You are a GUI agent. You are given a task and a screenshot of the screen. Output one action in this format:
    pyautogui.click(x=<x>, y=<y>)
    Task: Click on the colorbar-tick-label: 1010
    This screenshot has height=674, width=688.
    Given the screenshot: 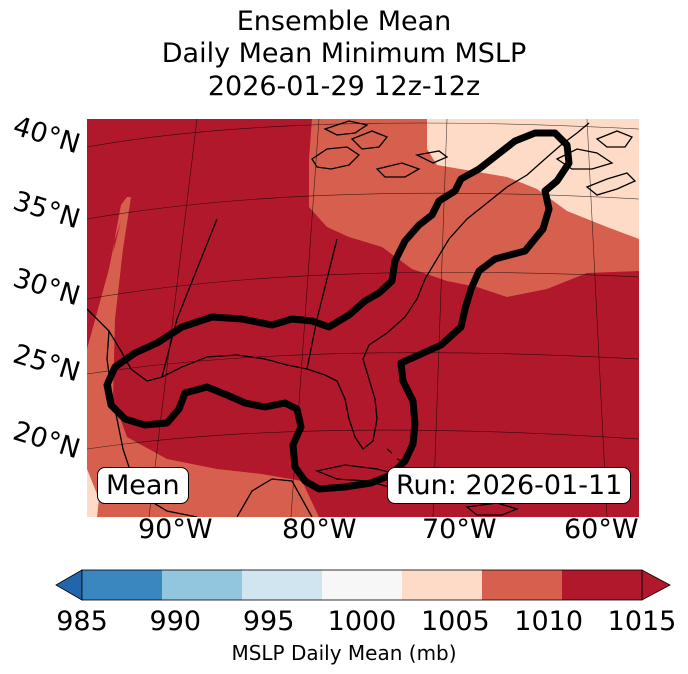 What is the action you would take?
    pyautogui.click(x=549, y=621)
    